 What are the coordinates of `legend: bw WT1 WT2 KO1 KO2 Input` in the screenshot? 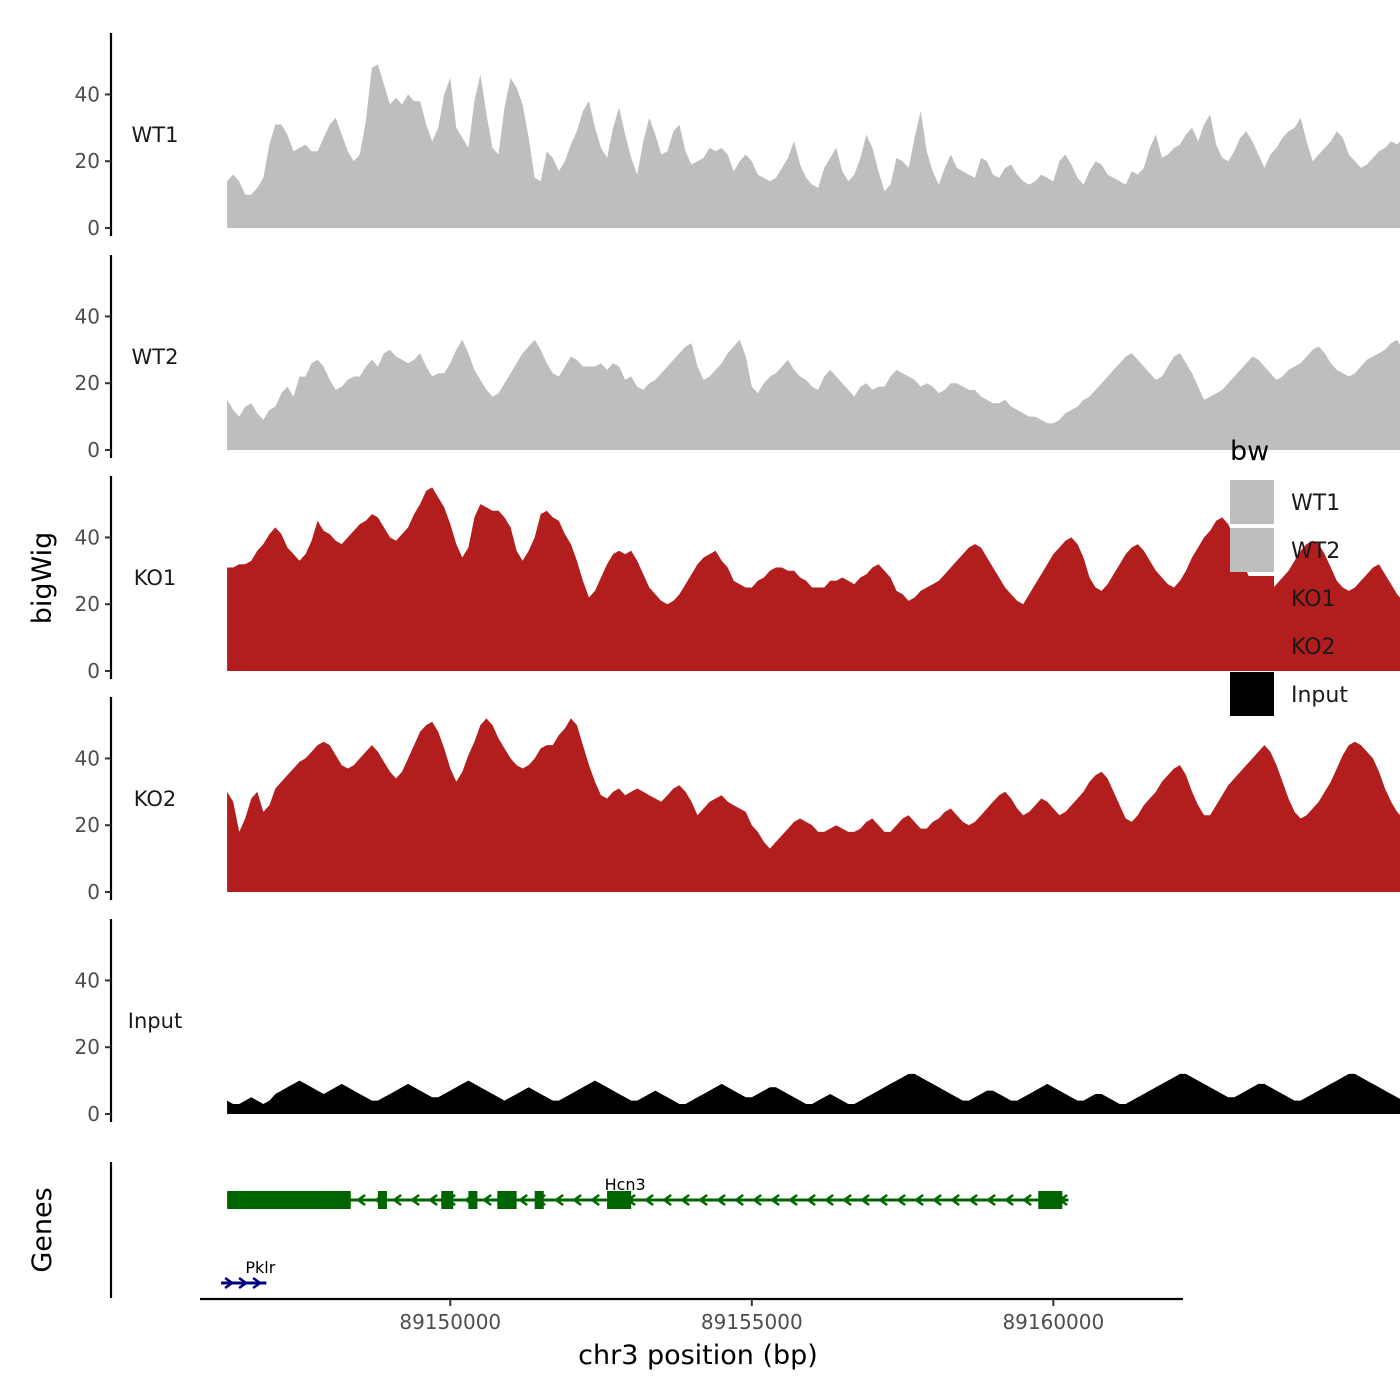 It's located at (1289, 576).